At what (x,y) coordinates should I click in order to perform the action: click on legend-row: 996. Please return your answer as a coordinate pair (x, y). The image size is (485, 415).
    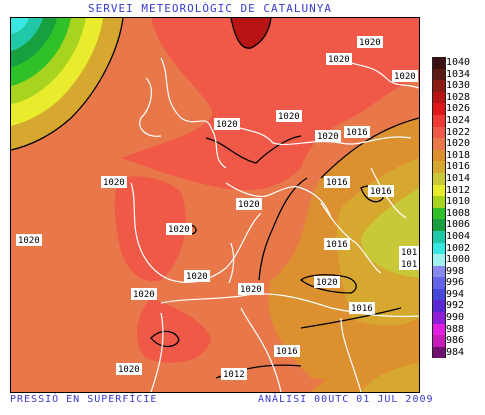
    Looking at the image, I should click on (457, 283).